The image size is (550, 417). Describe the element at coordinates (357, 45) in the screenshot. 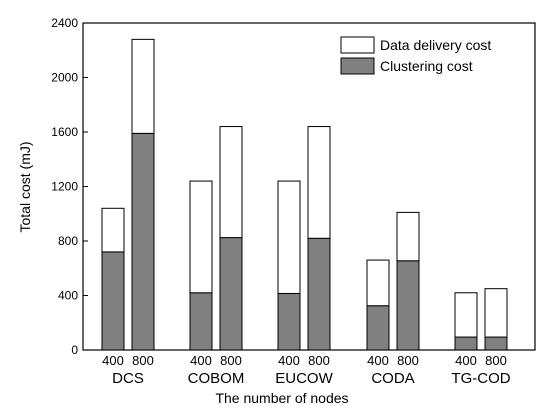

I see `legend-swatch-data-delivery` at that location.